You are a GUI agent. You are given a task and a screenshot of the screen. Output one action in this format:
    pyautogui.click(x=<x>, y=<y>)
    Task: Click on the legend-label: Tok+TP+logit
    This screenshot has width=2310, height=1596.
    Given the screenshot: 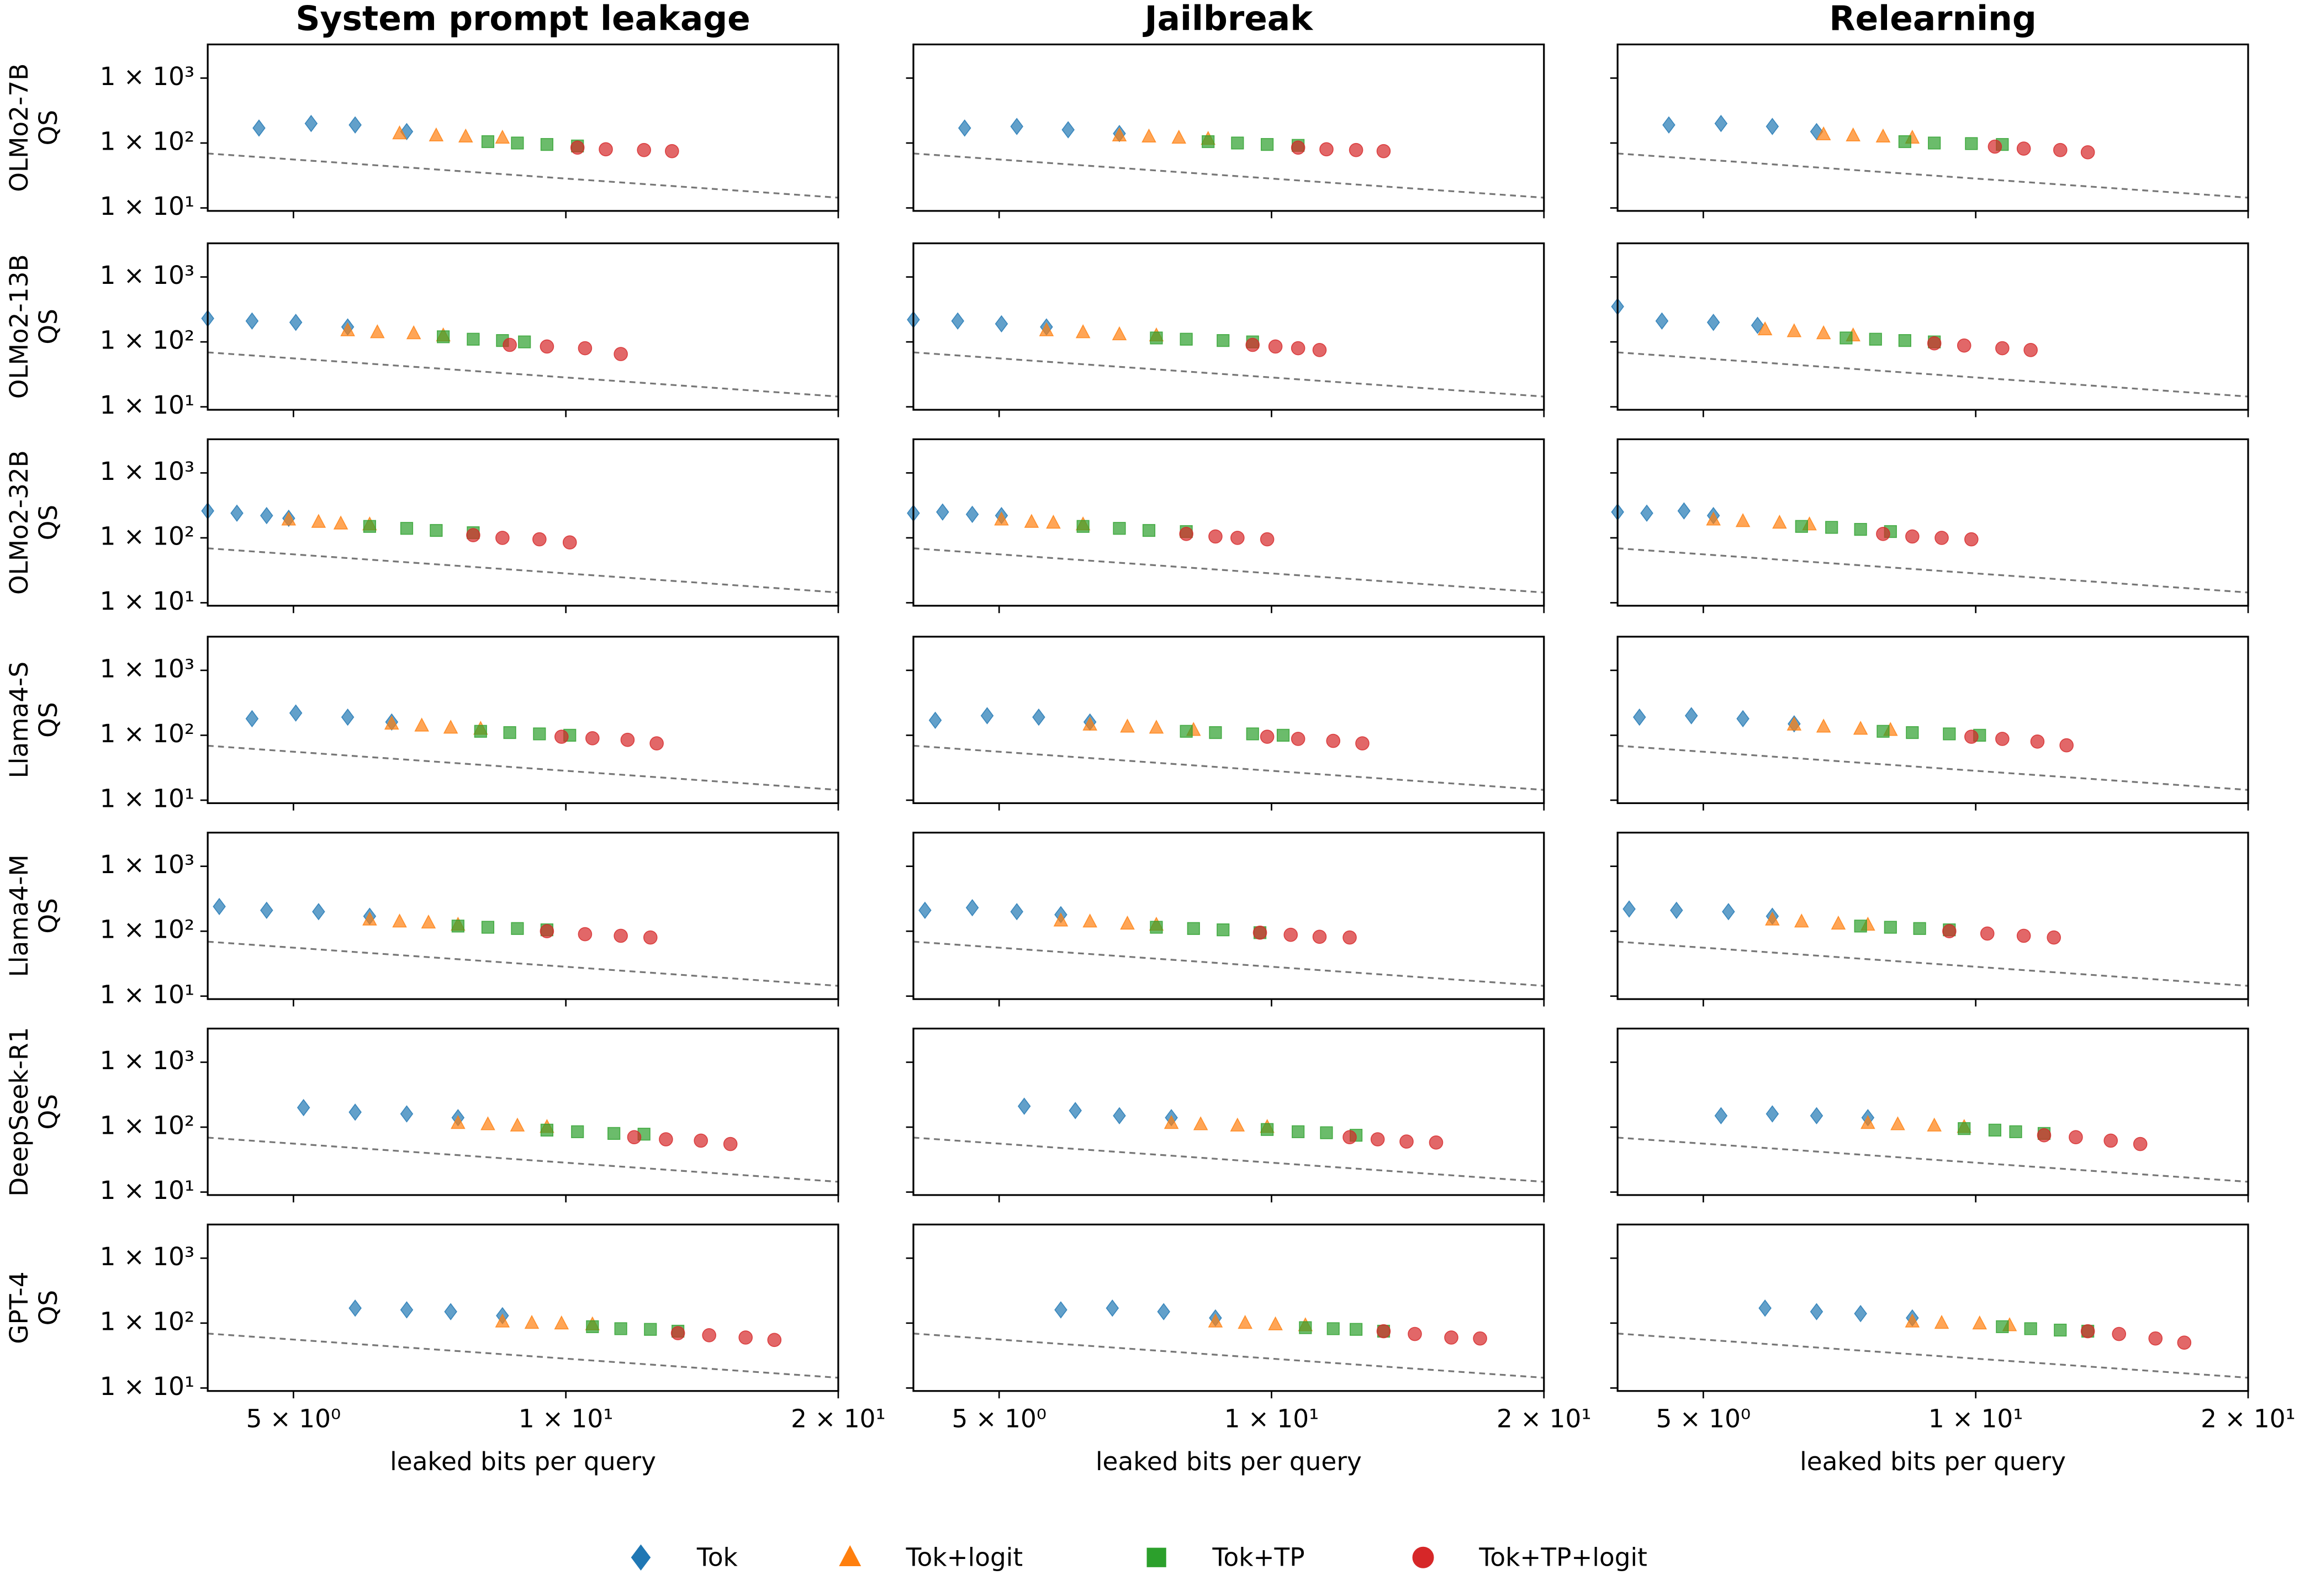 What is the action you would take?
    pyautogui.click(x=1562, y=1557)
    